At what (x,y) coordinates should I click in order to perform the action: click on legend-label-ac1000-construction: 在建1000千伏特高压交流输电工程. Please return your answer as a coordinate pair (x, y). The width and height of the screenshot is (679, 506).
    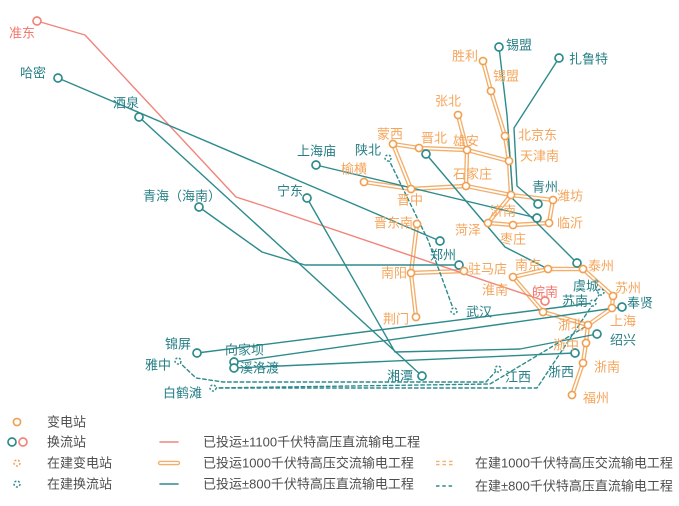
    Looking at the image, I should click on (574, 463).